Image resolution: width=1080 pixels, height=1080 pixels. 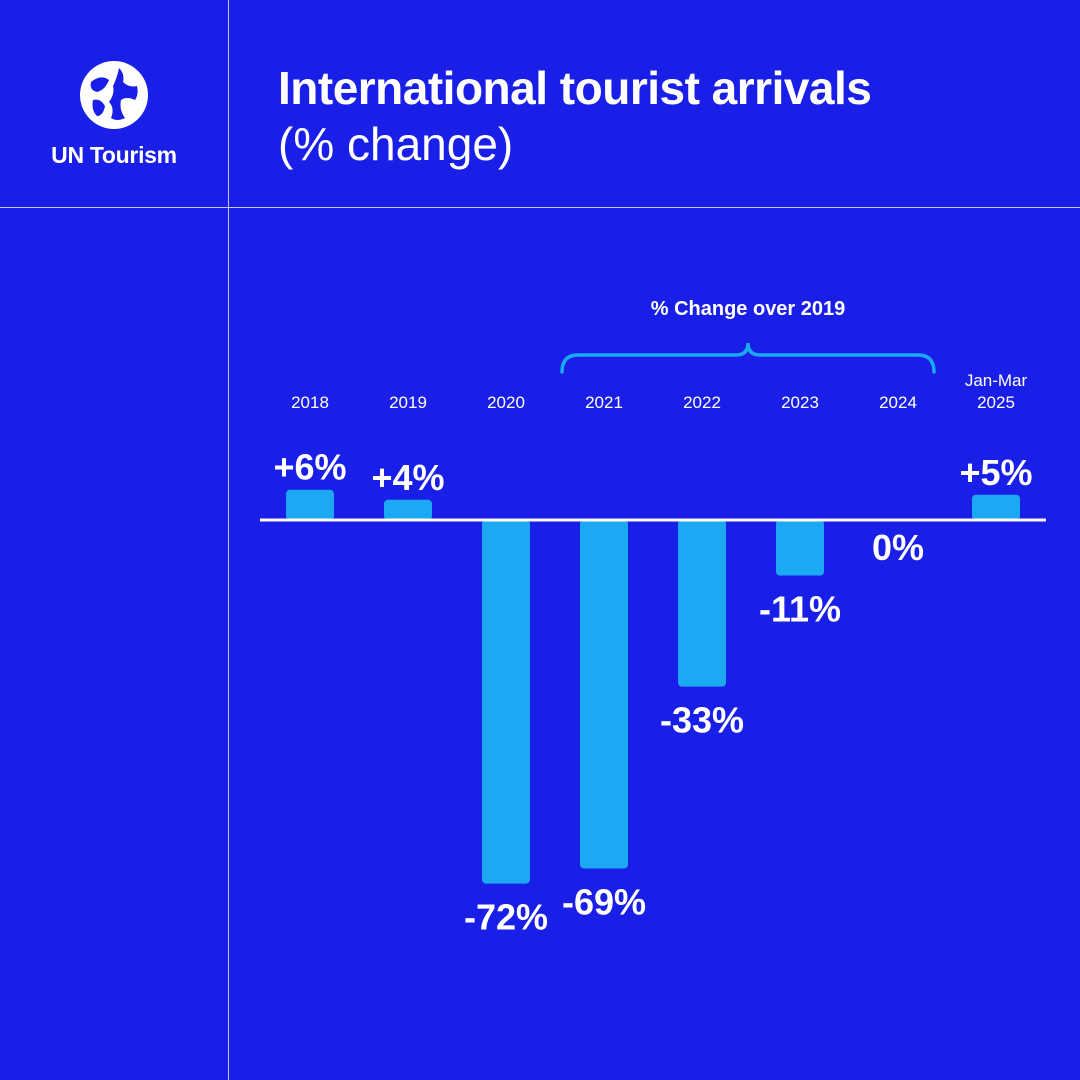 What do you see at coordinates (408, 402) in the screenshot?
I see `x-tick-label: 2019` at bounding box center [408, 402].